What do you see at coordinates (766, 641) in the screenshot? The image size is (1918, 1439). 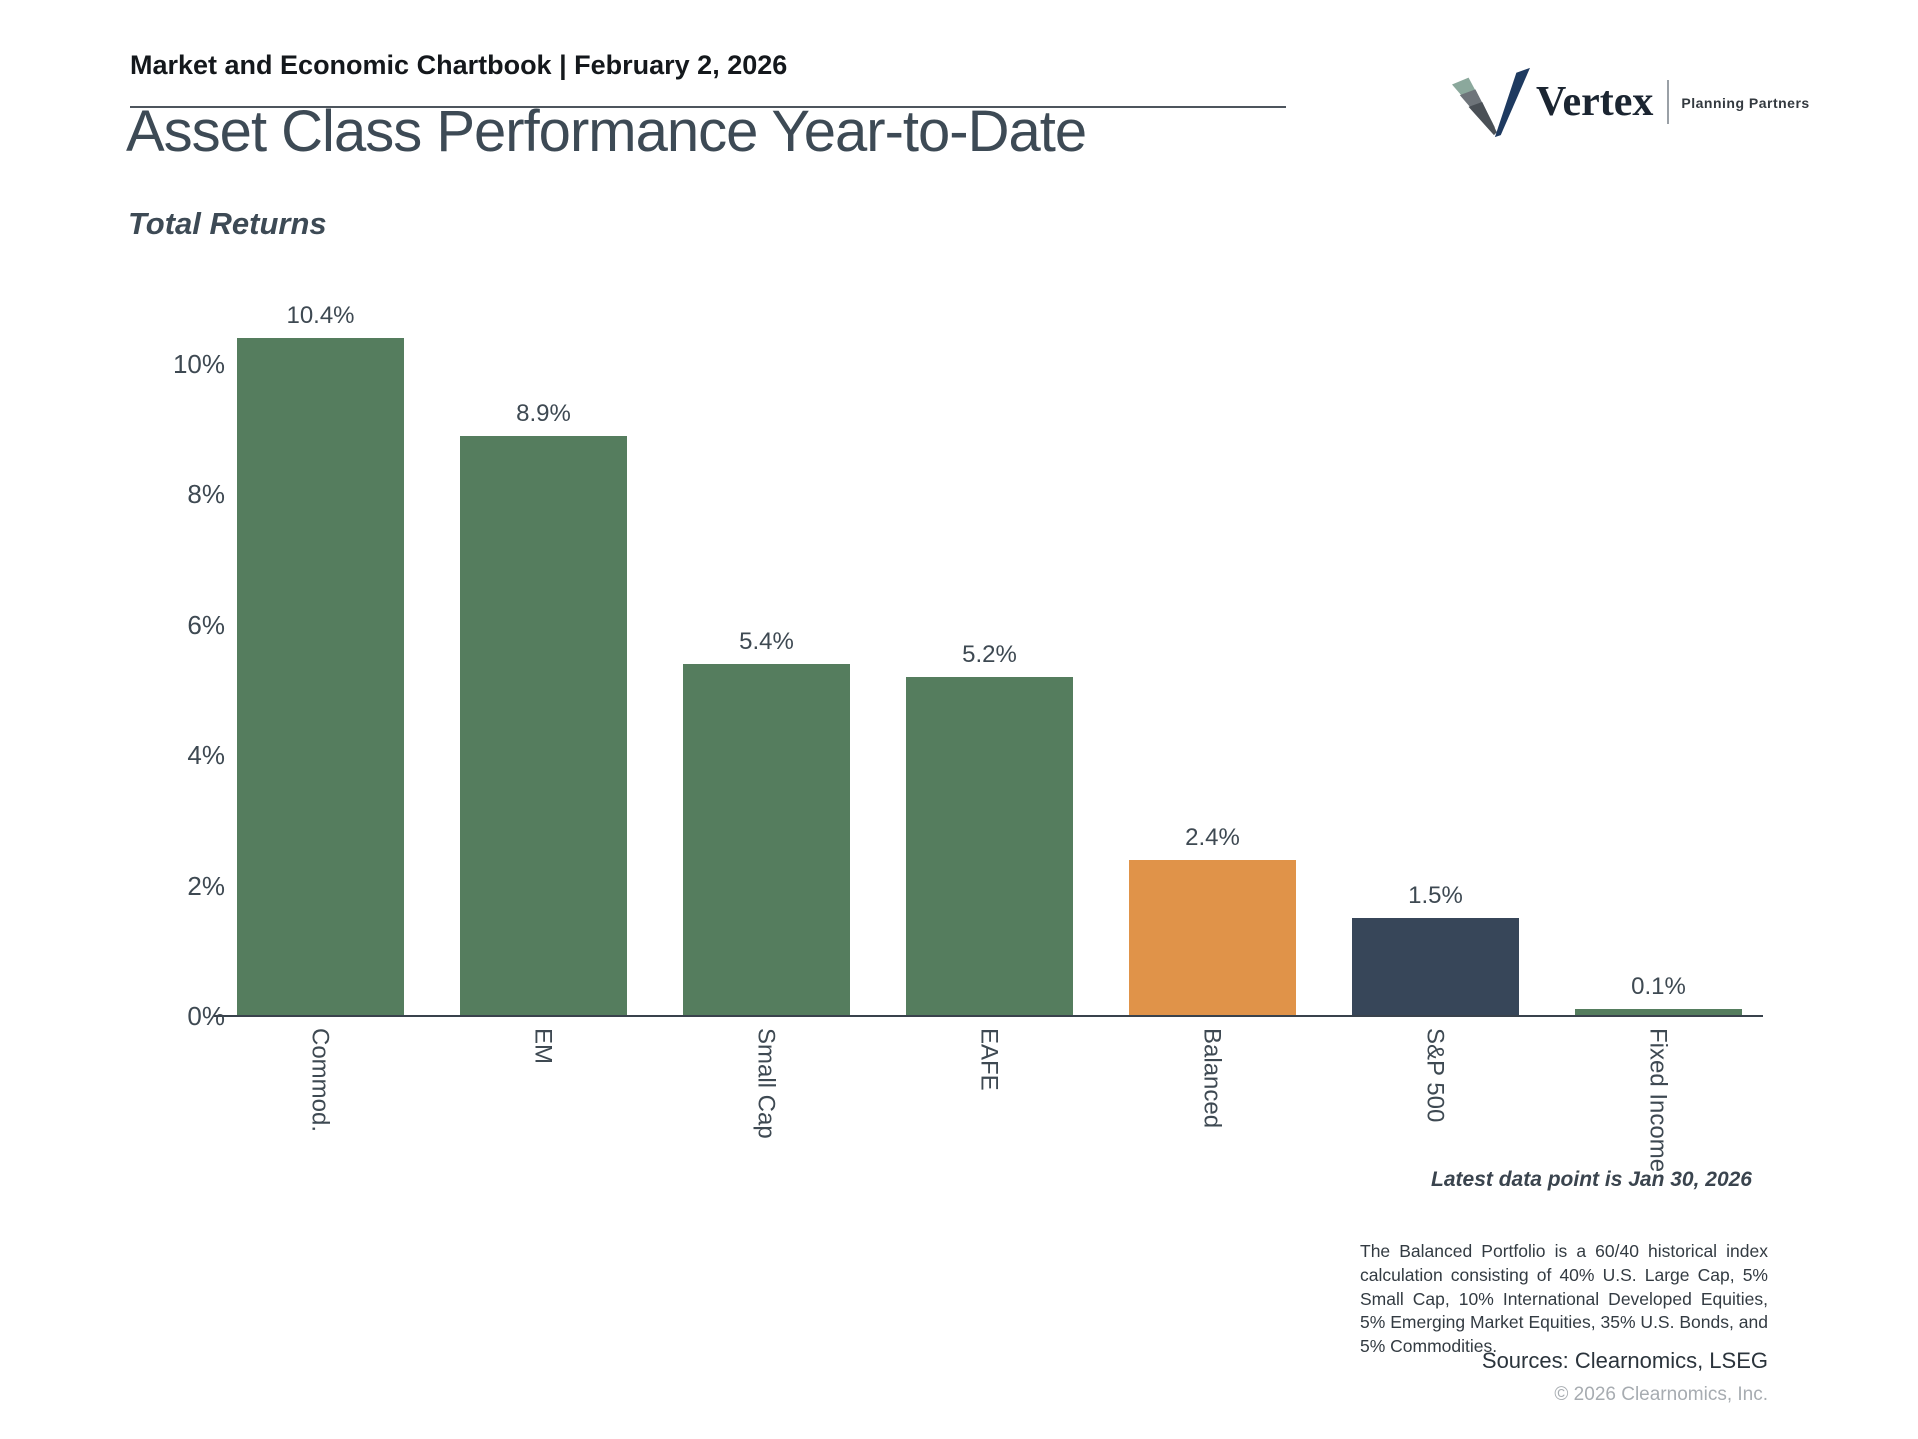 I see `bar-value-label: 5.4%` at bounding box center [766, 641].